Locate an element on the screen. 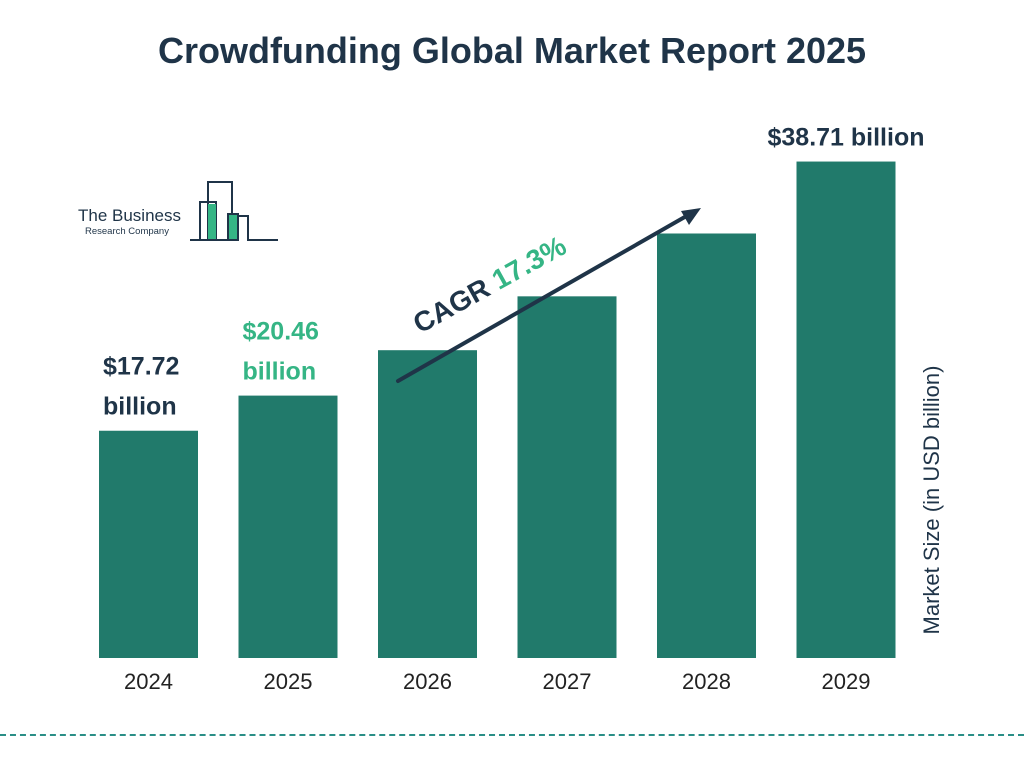  x-tick-label-2028: 2028 is located at coordinates (706, 681).